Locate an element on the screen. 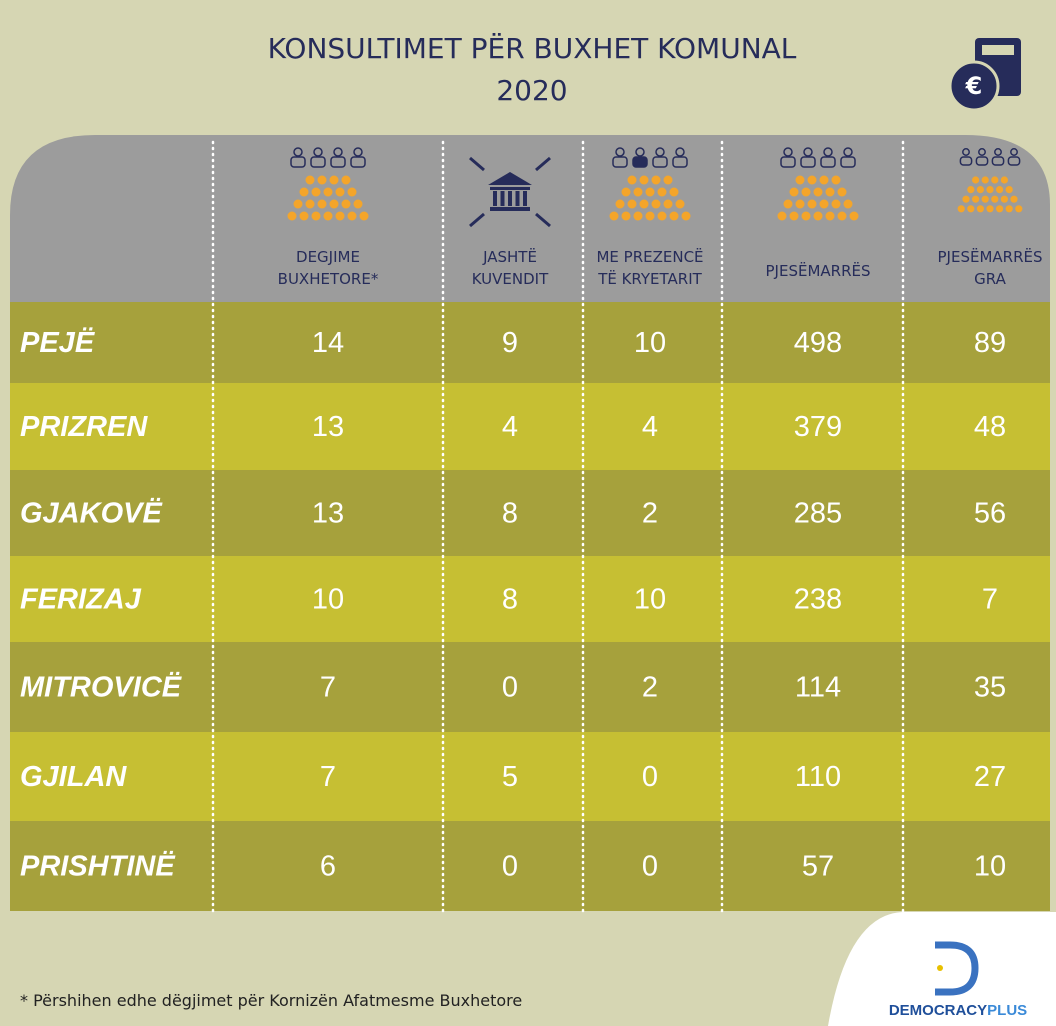 The height and width of the screenshot is (1026, 1056). cell-value: 56 is located at coordinates (990, 514).